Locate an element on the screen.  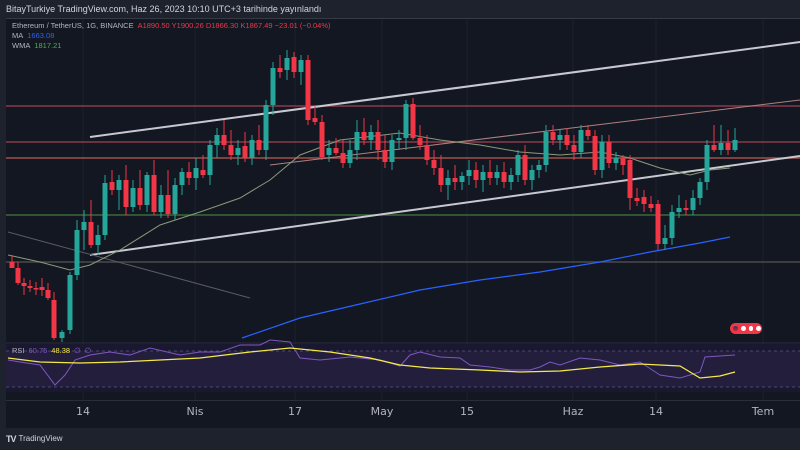
rsi-ma-value: 48.38 is located at coordinates (61, 350).